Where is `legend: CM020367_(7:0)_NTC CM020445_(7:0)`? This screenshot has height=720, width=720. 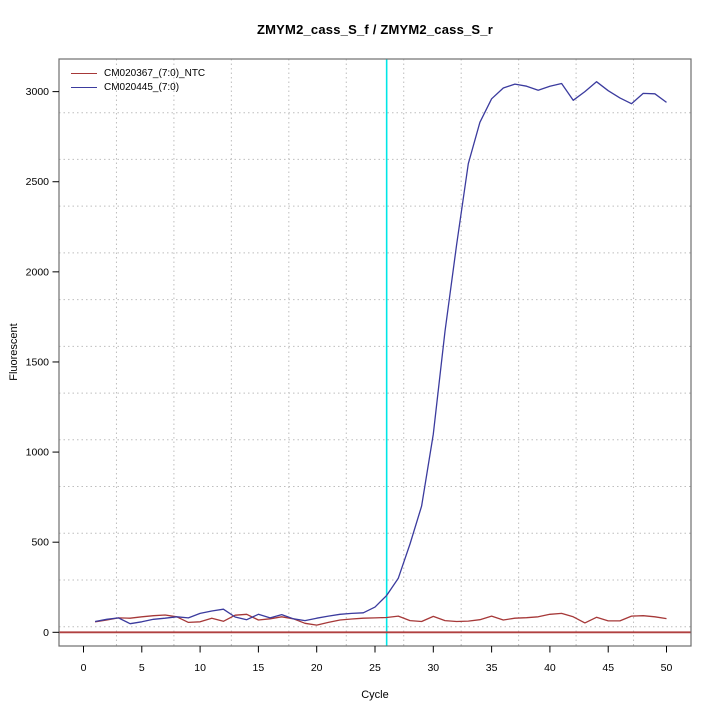
legend: CM020367_(7:0)_NTC CM020445_(7:0) is located at coordinates (138, 80).